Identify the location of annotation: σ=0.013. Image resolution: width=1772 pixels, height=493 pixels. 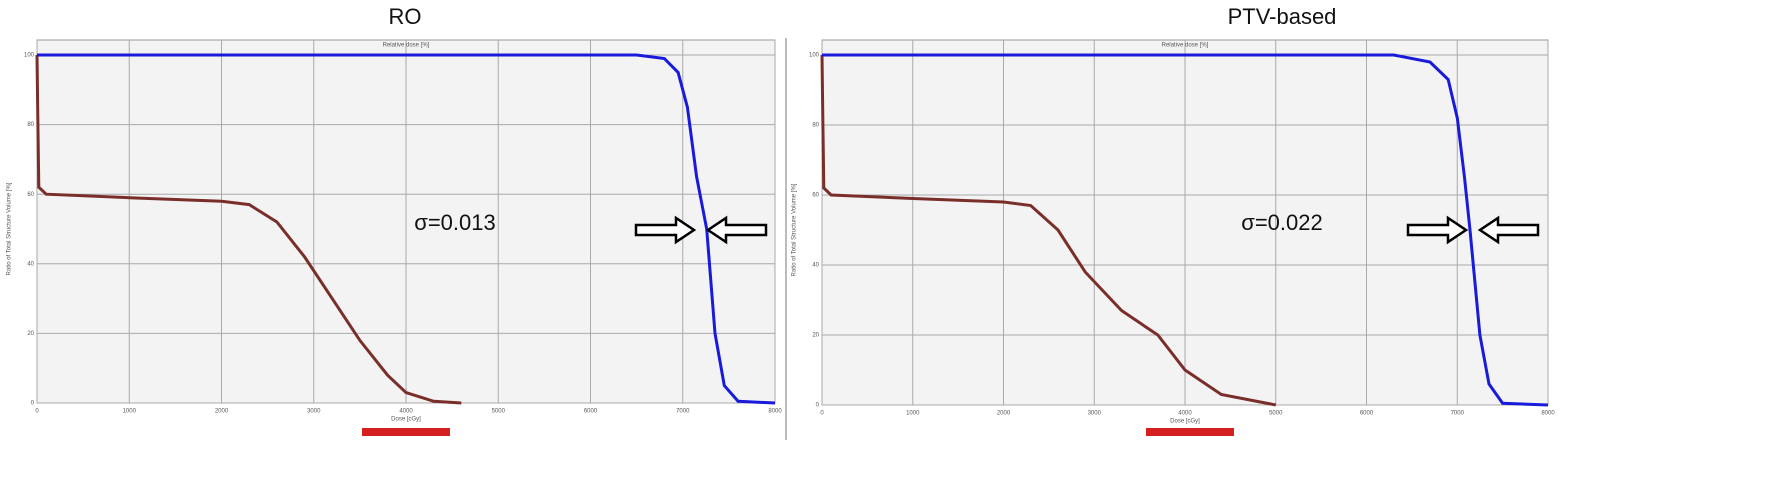
(454, 222).